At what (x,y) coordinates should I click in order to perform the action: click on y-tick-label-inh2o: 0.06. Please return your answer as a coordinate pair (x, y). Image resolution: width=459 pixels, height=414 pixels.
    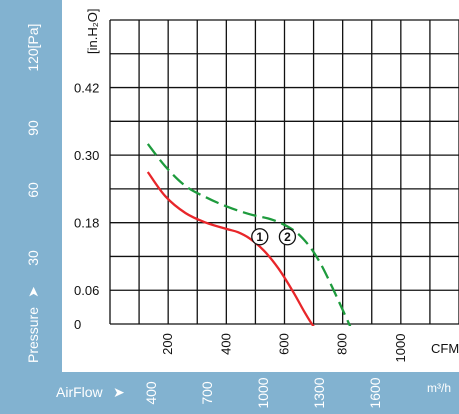
    Looking at the image, I should click on (86, 290).